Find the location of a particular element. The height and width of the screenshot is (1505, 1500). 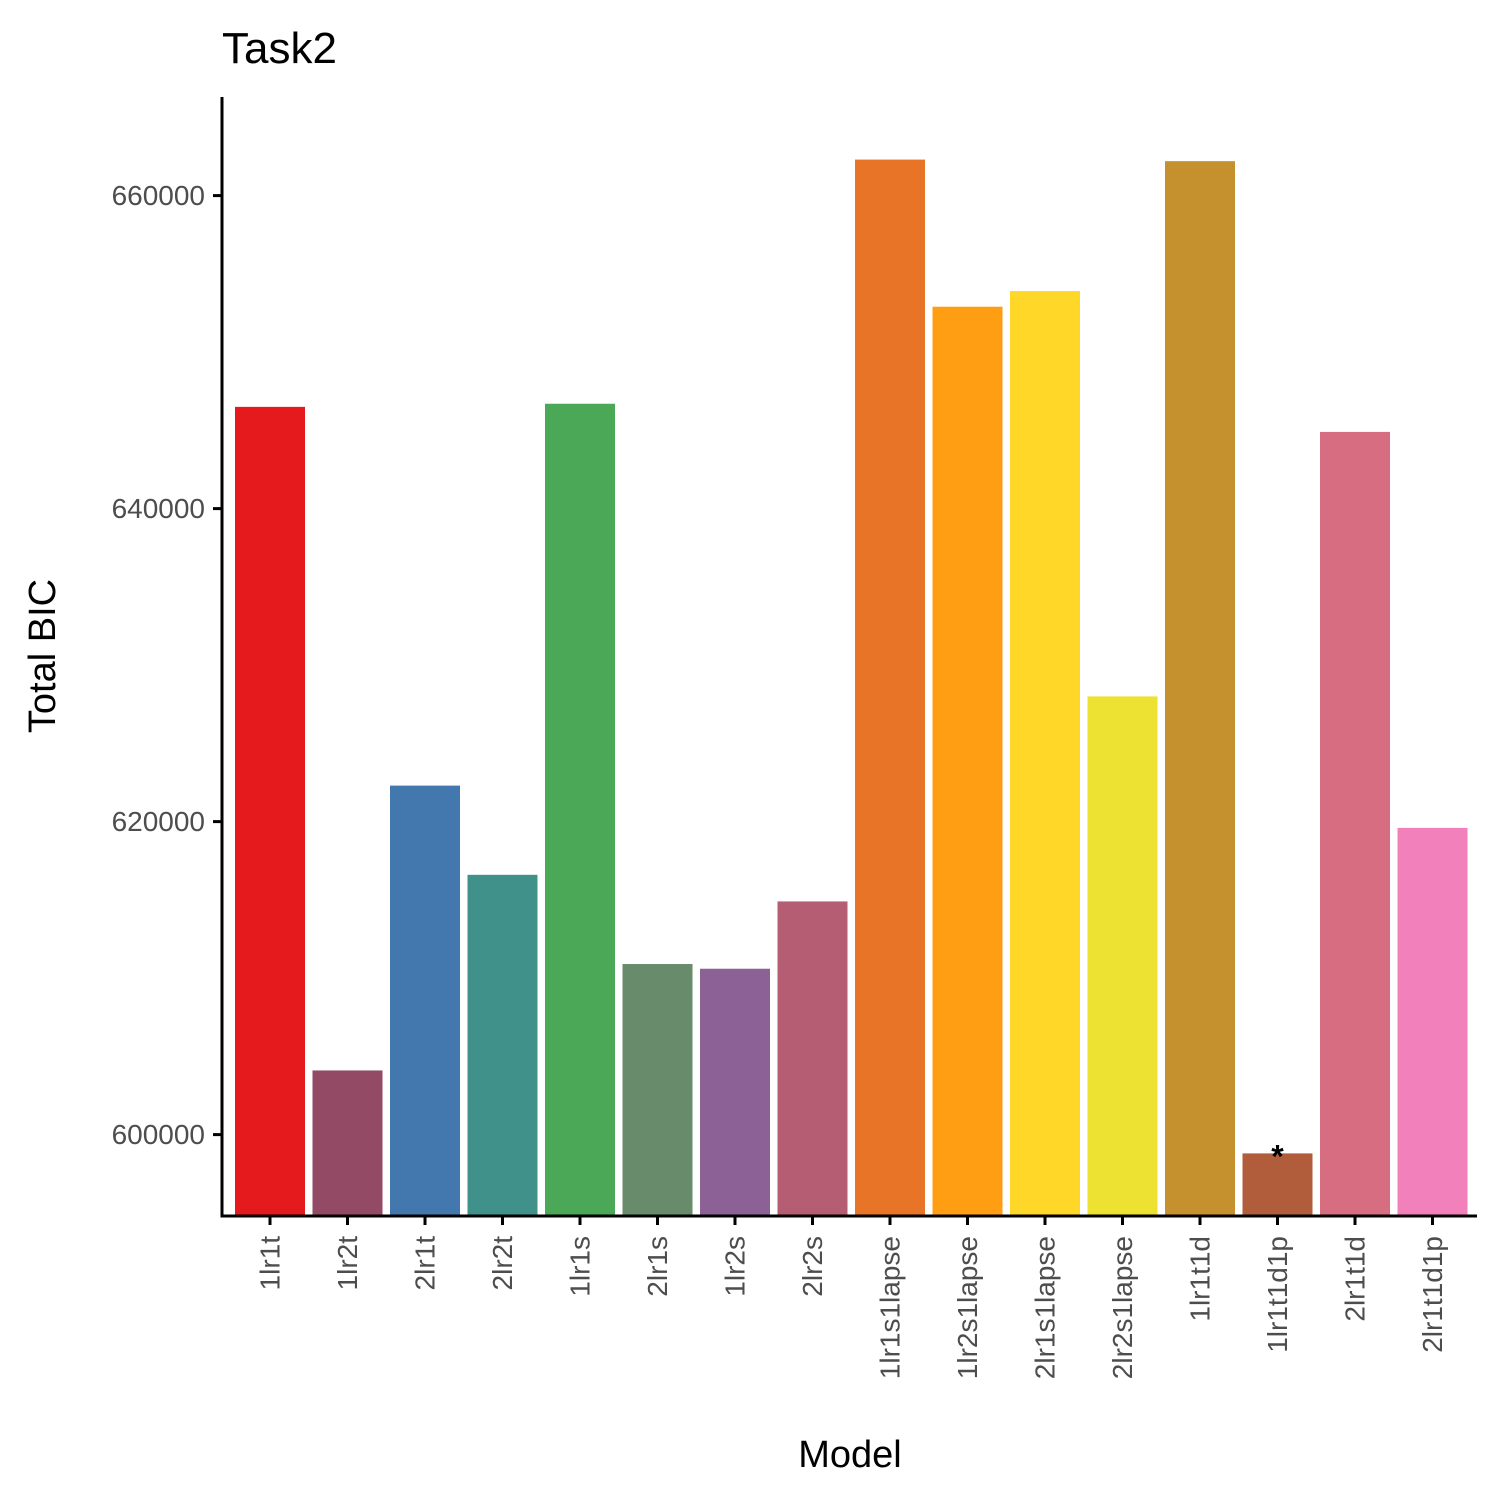

x-tick-label: 2lr1t1d1p is located at coordinates (1432, 1294).